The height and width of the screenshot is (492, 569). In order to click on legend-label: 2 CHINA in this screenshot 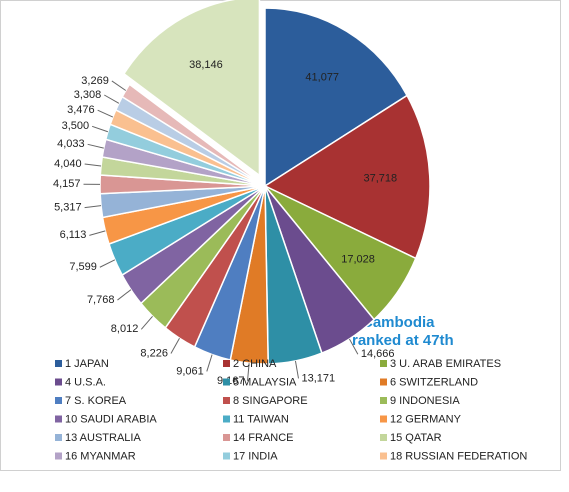, I will do `click(255, 364)`.